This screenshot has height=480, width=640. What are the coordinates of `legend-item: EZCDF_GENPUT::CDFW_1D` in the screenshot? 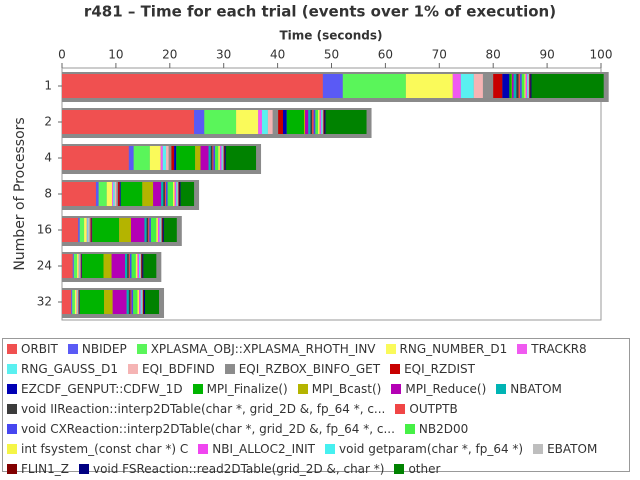 It's located at (95, 389).